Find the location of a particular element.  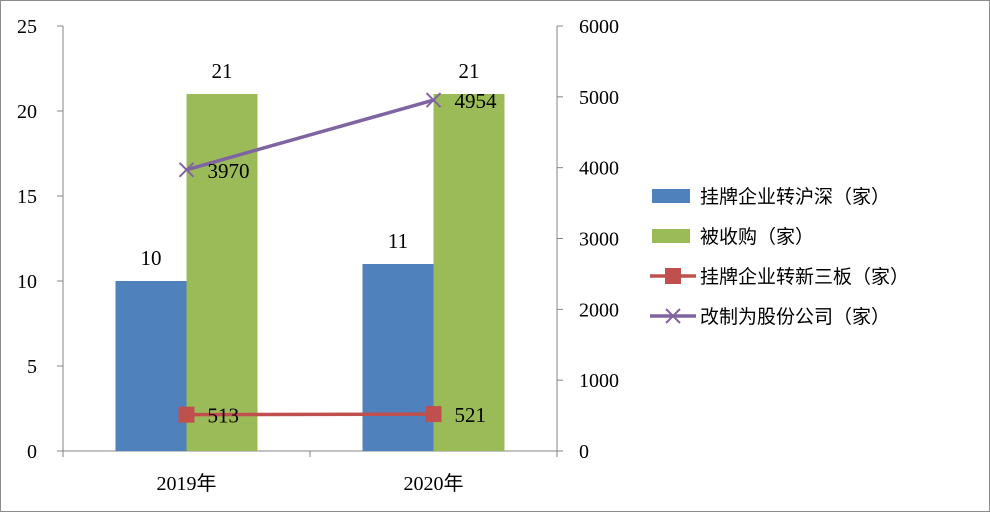

right-tick-label: 0 is located at coordinates (584, 452).